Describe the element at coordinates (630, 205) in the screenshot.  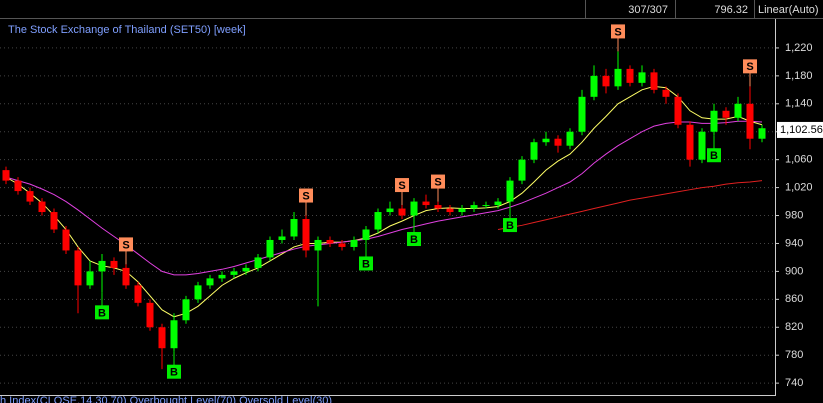
I see `moving-average` at that location.